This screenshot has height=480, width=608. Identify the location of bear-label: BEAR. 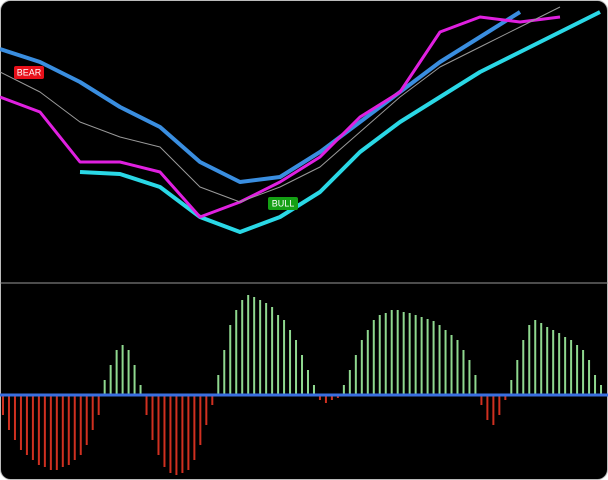
(29, 72).